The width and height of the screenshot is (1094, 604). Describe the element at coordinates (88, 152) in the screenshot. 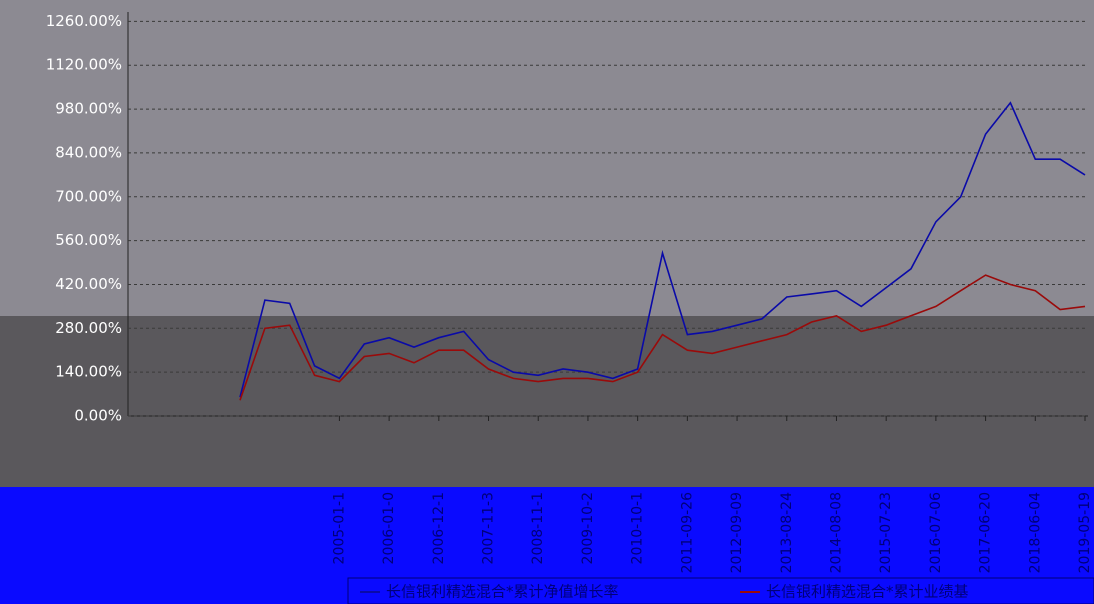

I see `y-tick-label: 840.00%` at that location.